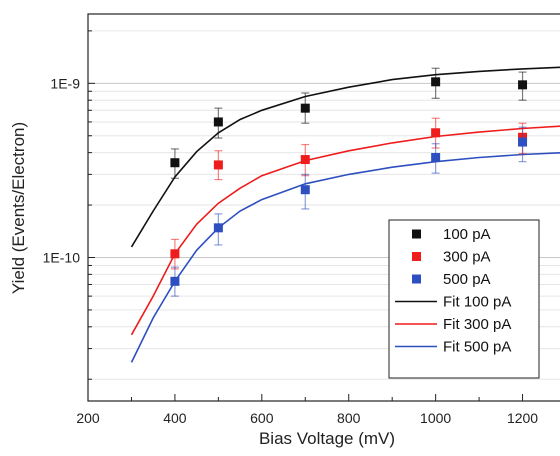  I want to click on x-axis-title: Bias Voltage (mV), so click(327, 438).